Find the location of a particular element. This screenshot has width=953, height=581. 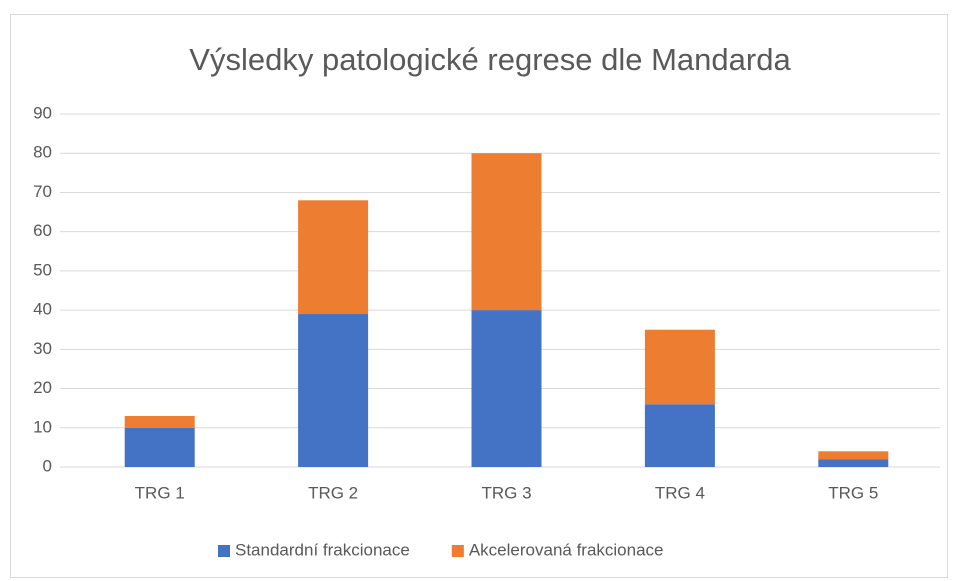

x-tick-label: TRG 5 is located at coordinates (853, 492).